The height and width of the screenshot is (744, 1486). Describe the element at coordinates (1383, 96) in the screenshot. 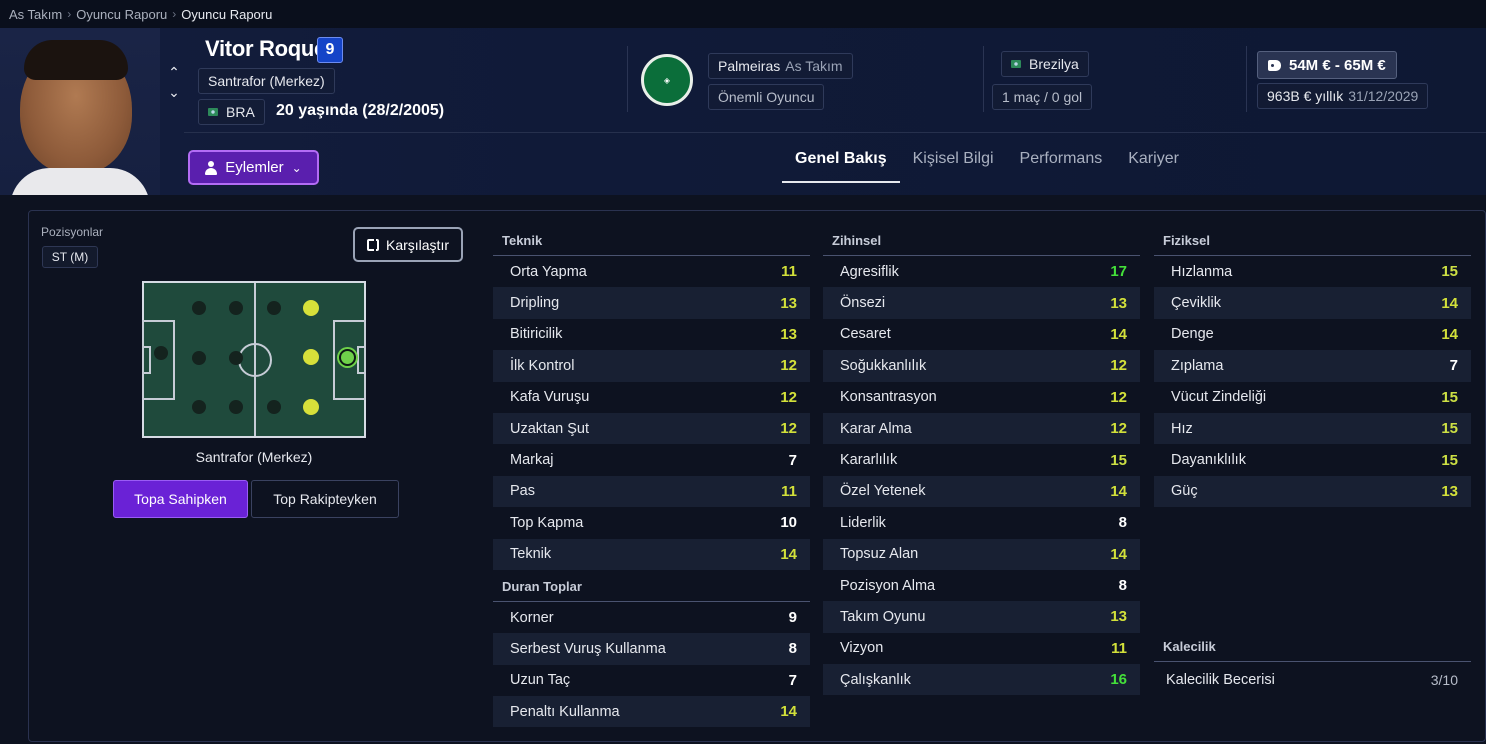

I see `contract-expiry: 31/12/2029` at that location.